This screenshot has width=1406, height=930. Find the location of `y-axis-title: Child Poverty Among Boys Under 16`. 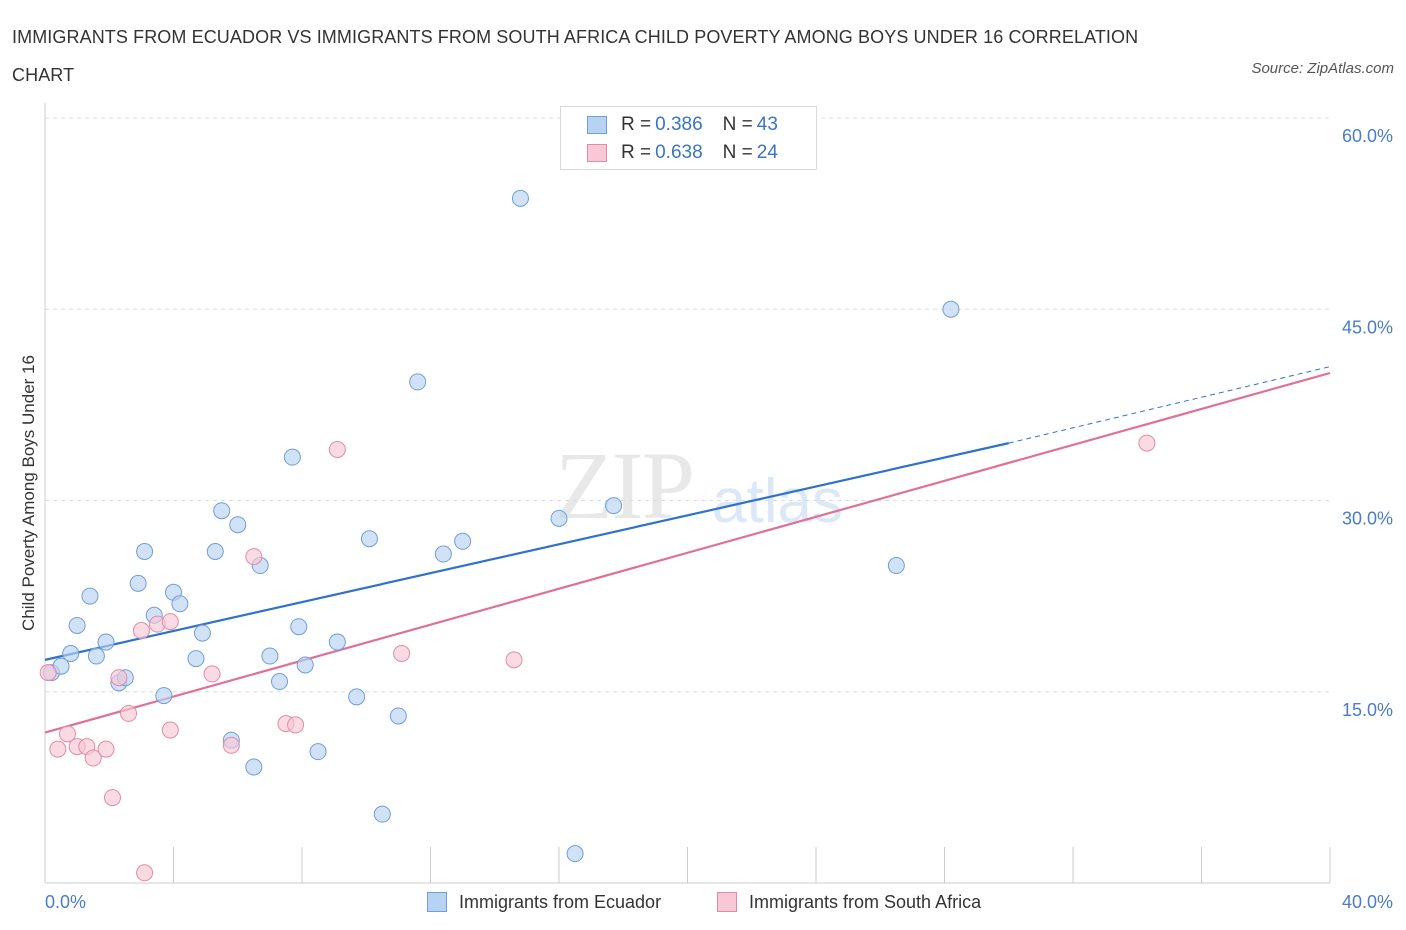

y-axis-title: Child Poverty Among Boys Under 16 is located at coordinates (28, 493).